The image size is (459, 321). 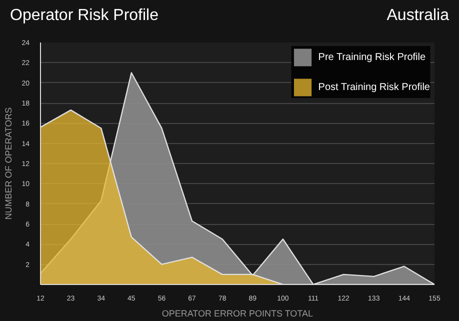 I want to click on chart-subtitle: Australia, so click(x=417, y=16).